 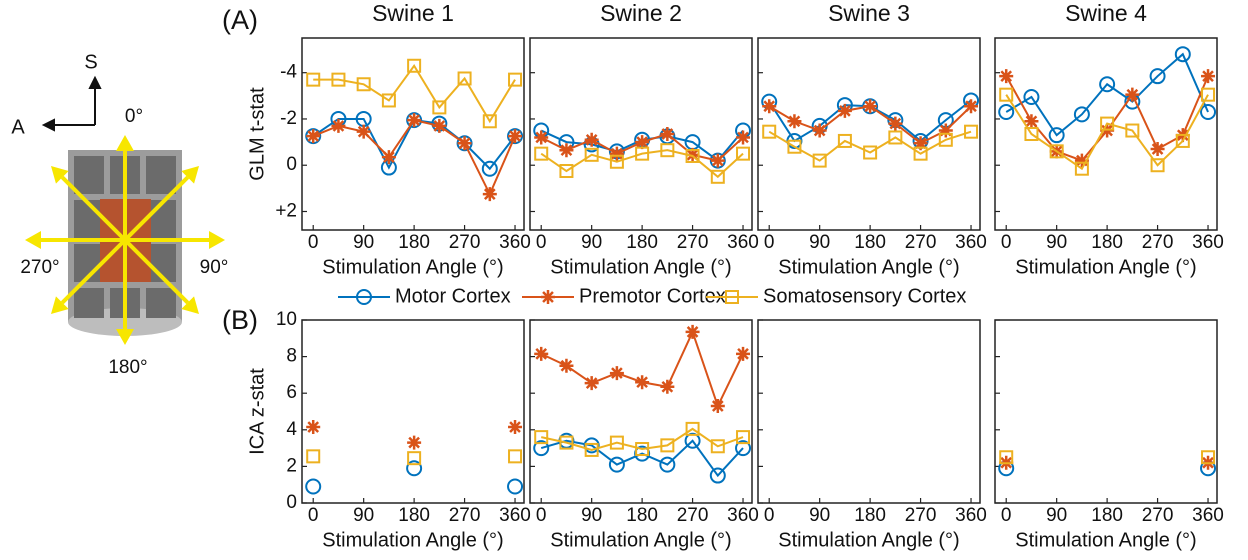 I want to click on chart-title: Swine 1, so click(x=413, y=13).